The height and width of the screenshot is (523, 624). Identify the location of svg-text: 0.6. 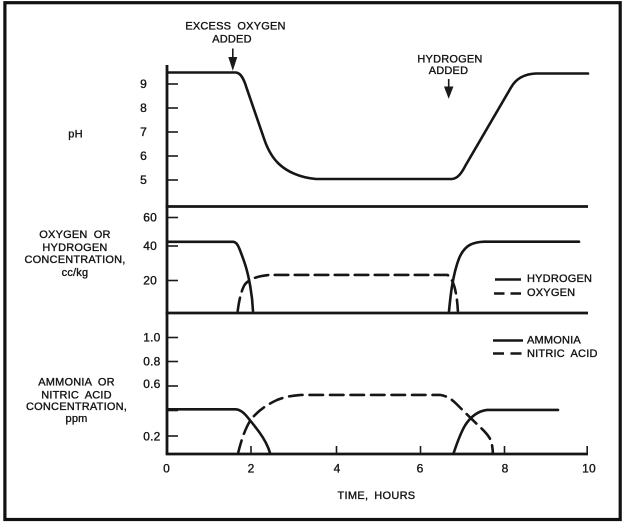
(151, 384).